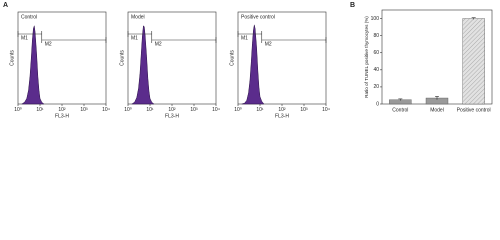 This screenshot has width=500, height=240. I want to click on panel-title: Control, so click(29, 17).